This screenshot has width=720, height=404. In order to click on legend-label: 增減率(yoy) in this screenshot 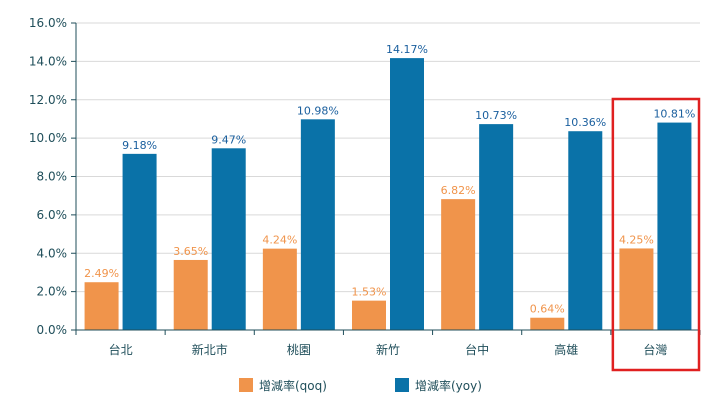, I will do `click(448, 385)`.